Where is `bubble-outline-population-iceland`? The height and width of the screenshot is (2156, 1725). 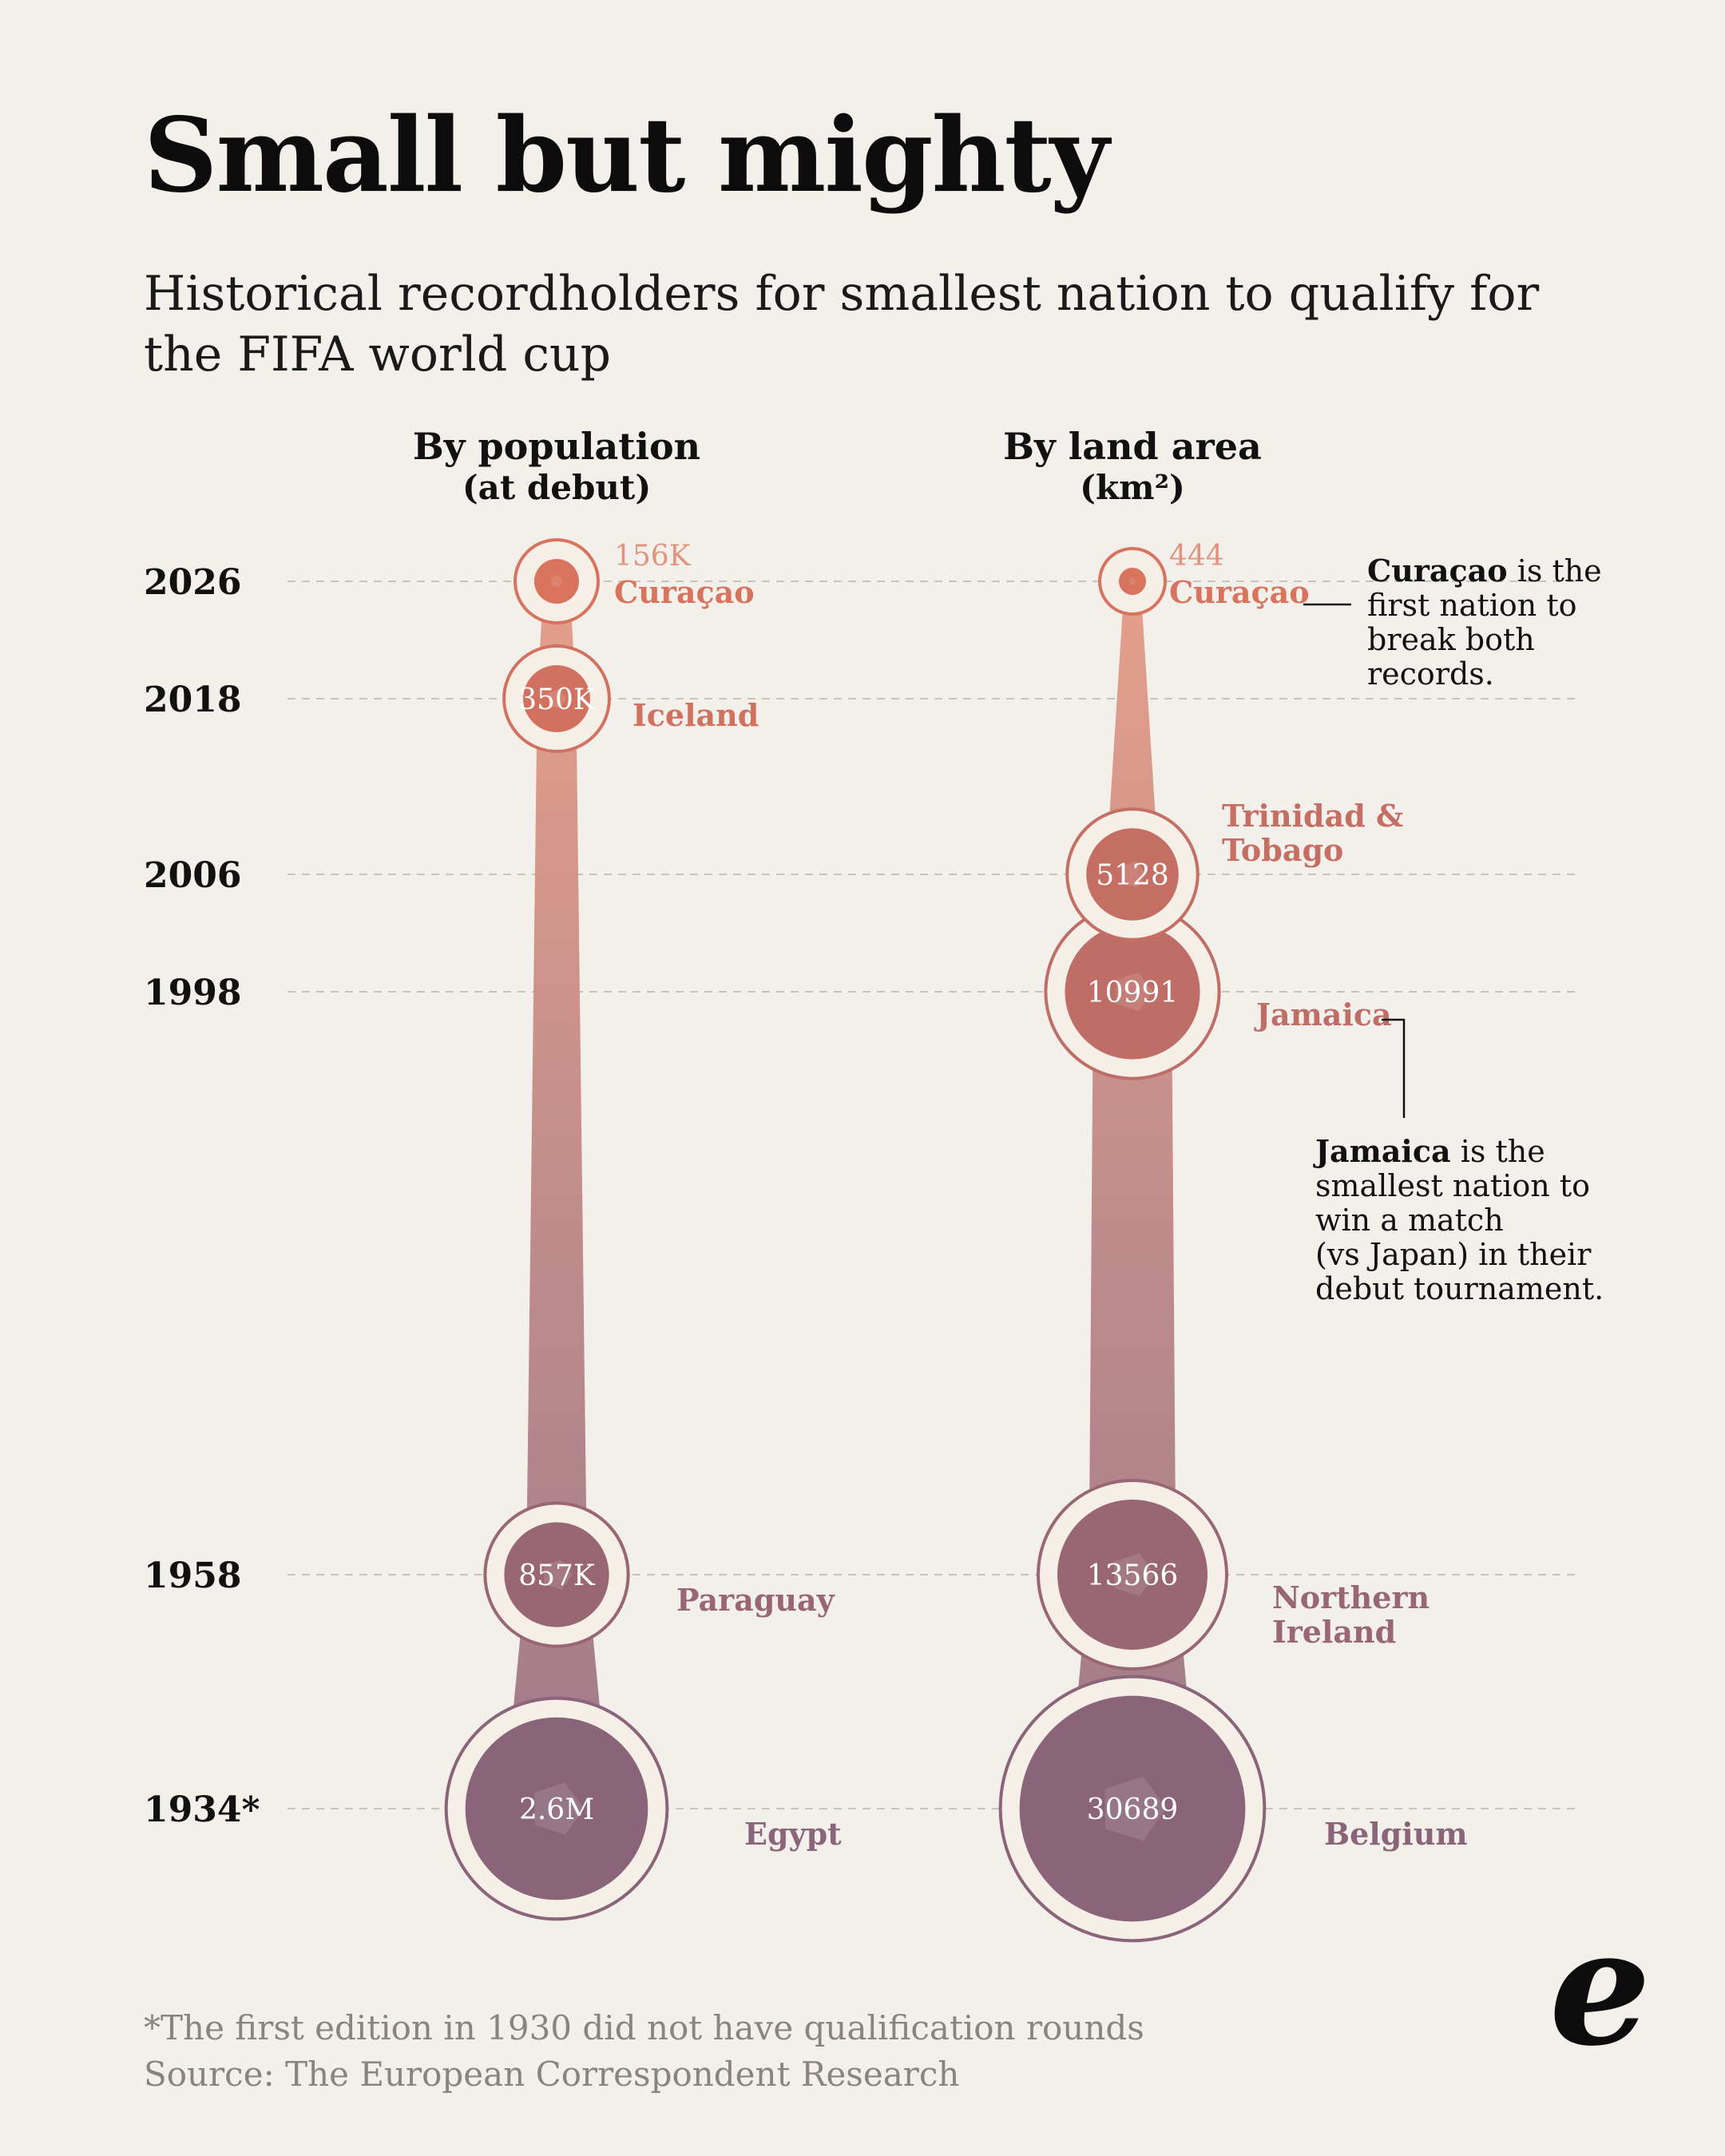
bubble-outline-population-iceland is located at coordinates (557, 698).